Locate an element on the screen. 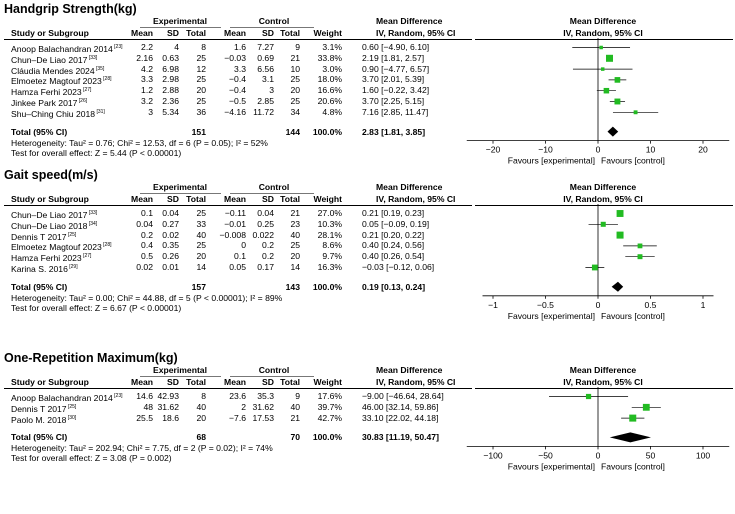  study-name: Shu–Ching Chiu 2018 [31] is located at coordinates (58, 113).